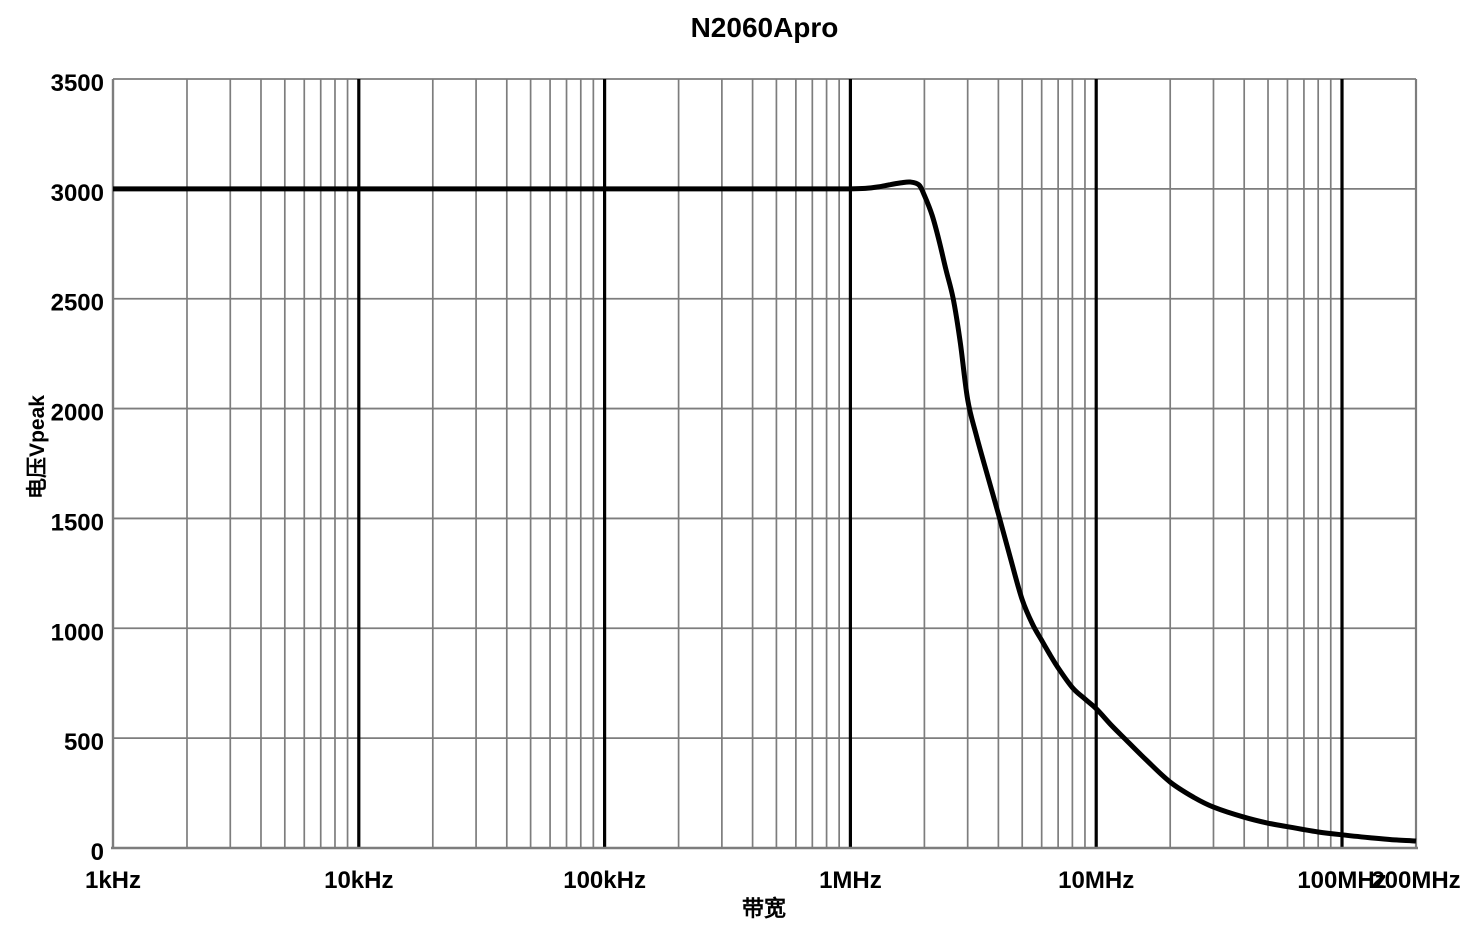 The image size is (1475, 945). Describe the element at coordinates (764, 27) in the screenshot. I see `chart-title: N2060Apro` at that location.